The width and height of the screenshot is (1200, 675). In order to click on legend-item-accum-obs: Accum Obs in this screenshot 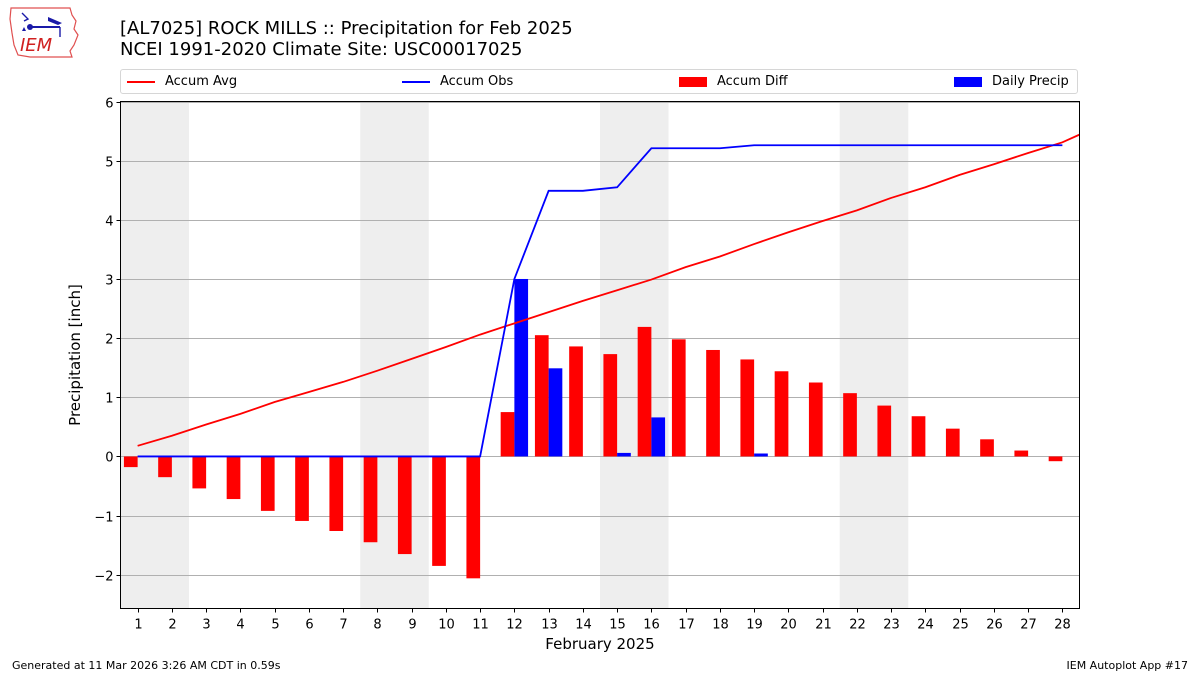, I will do `click(457, 82)`.